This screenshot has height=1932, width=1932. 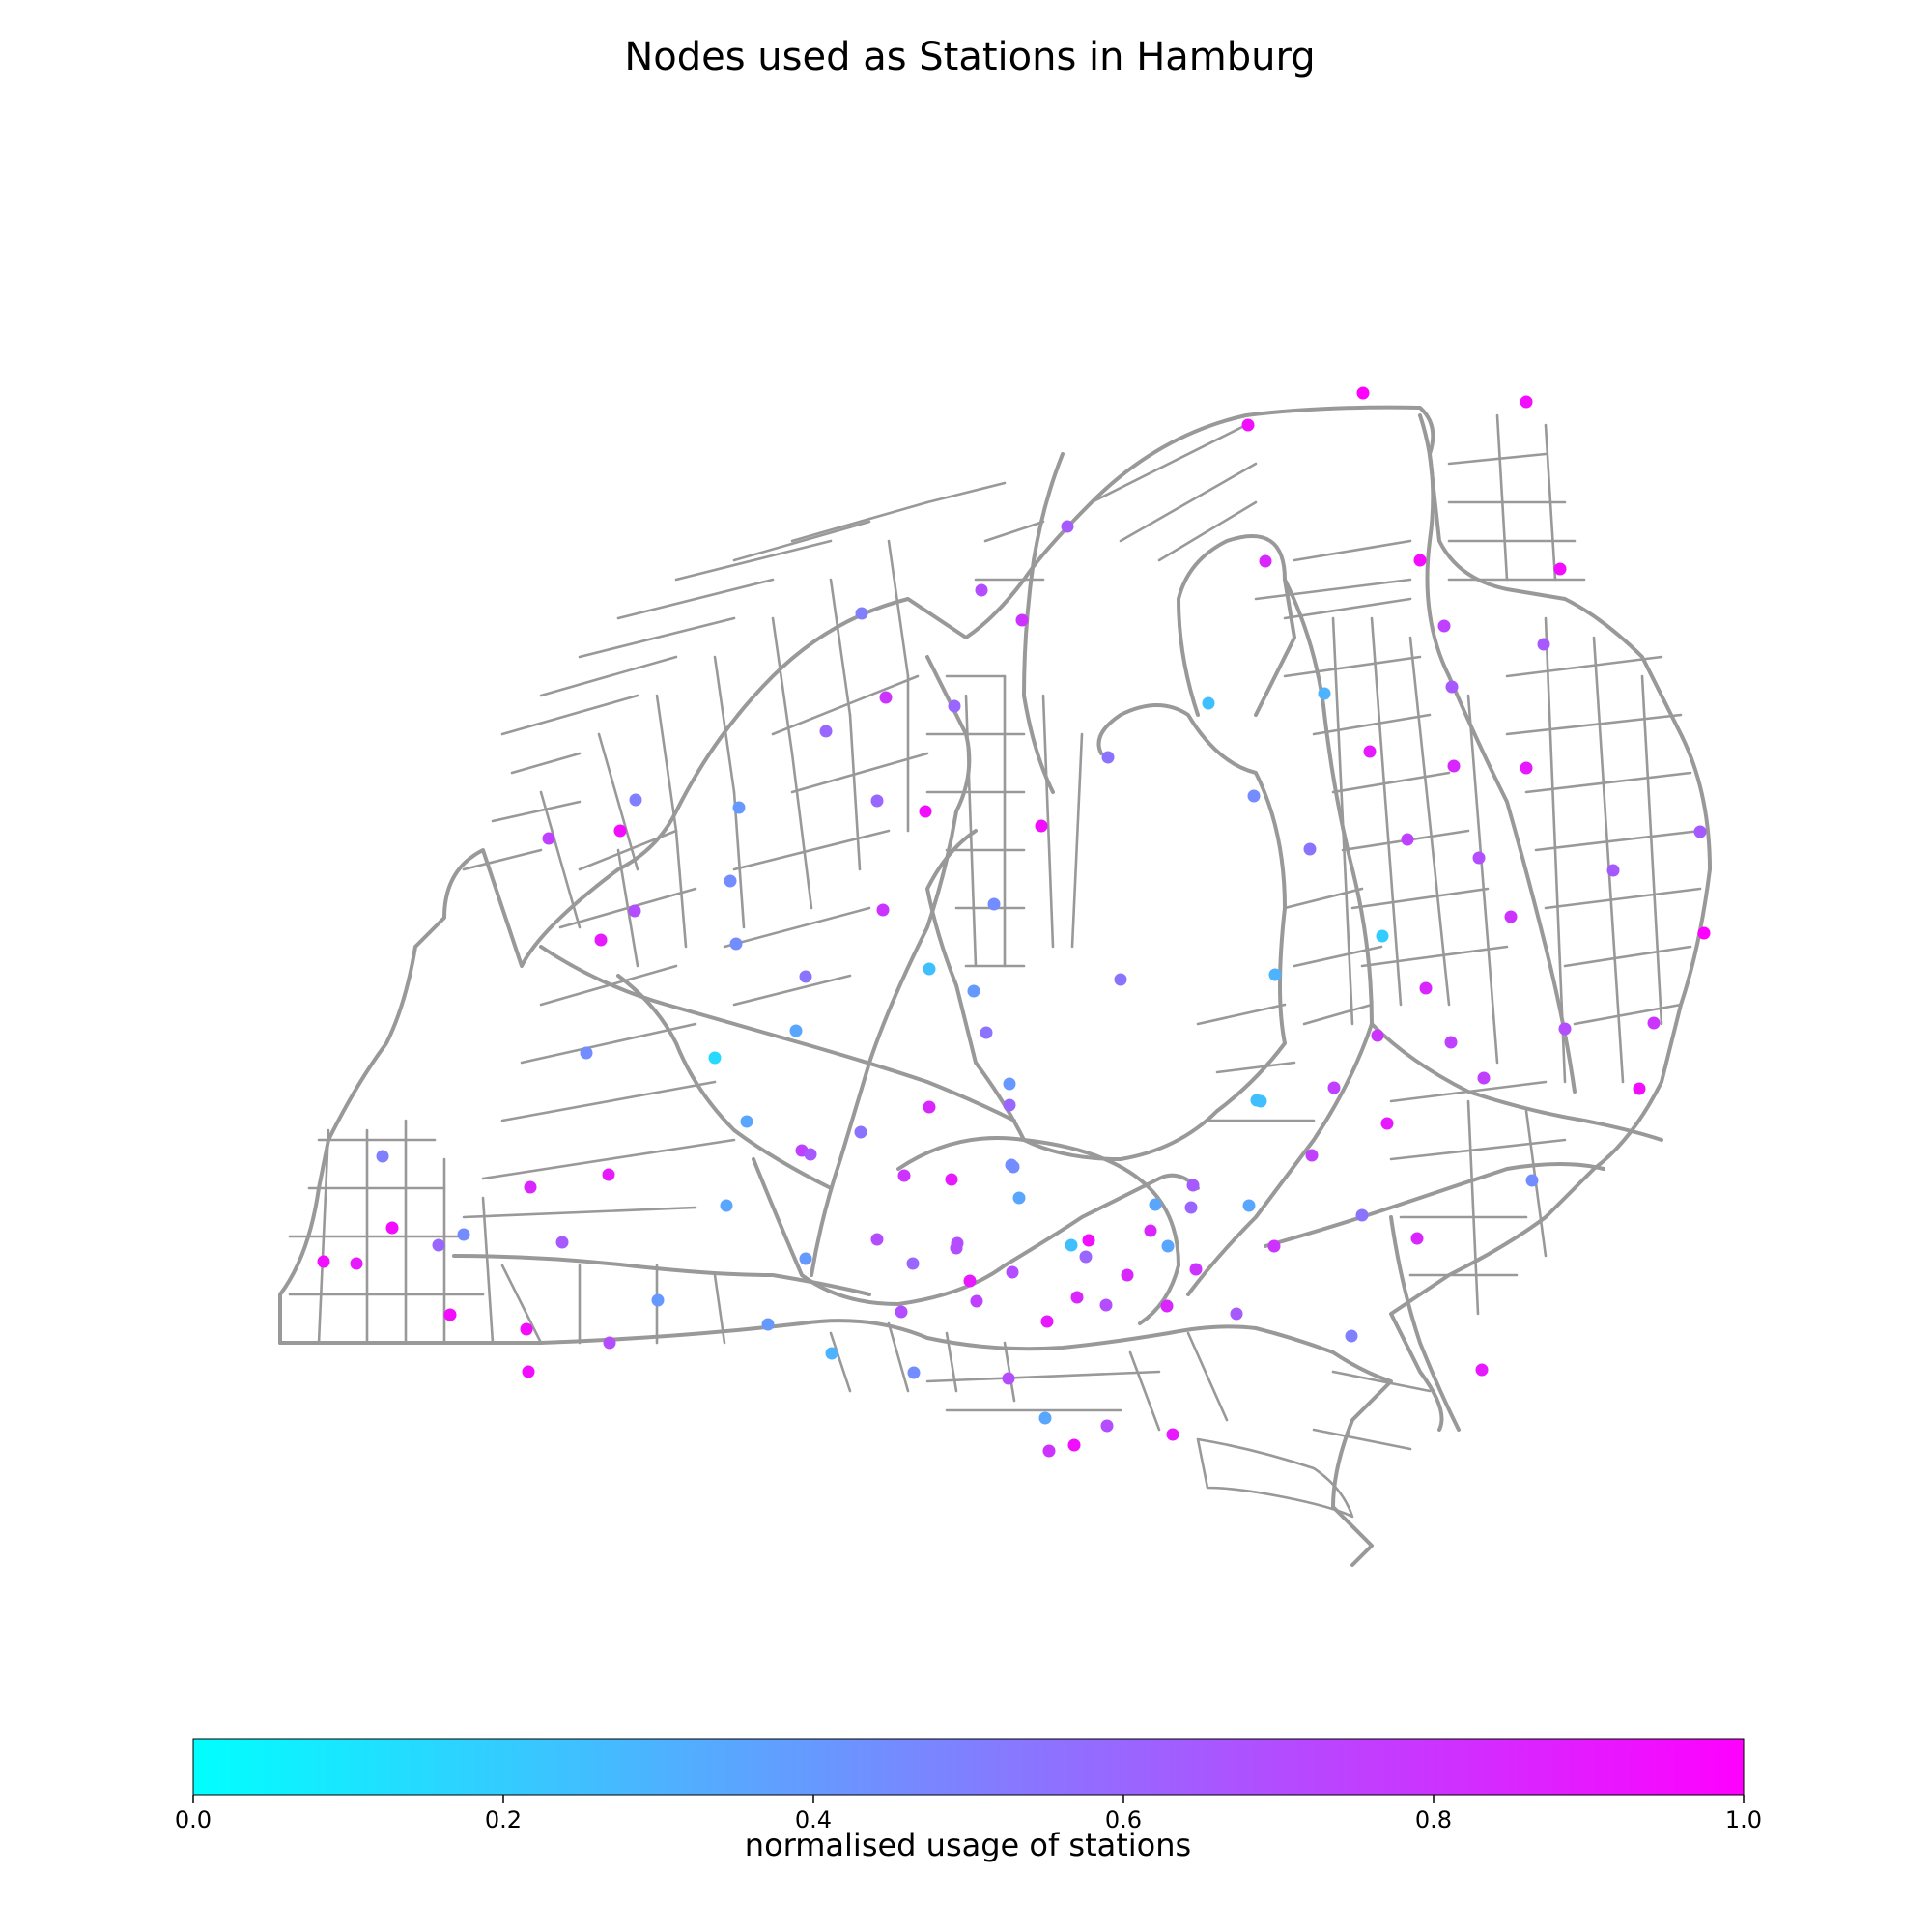 What do you see at coordinates (969, 57) in the screenshot?
I see `chart-title: Nodes used as Stations in Hamburg` at bounding box center [969, 57].